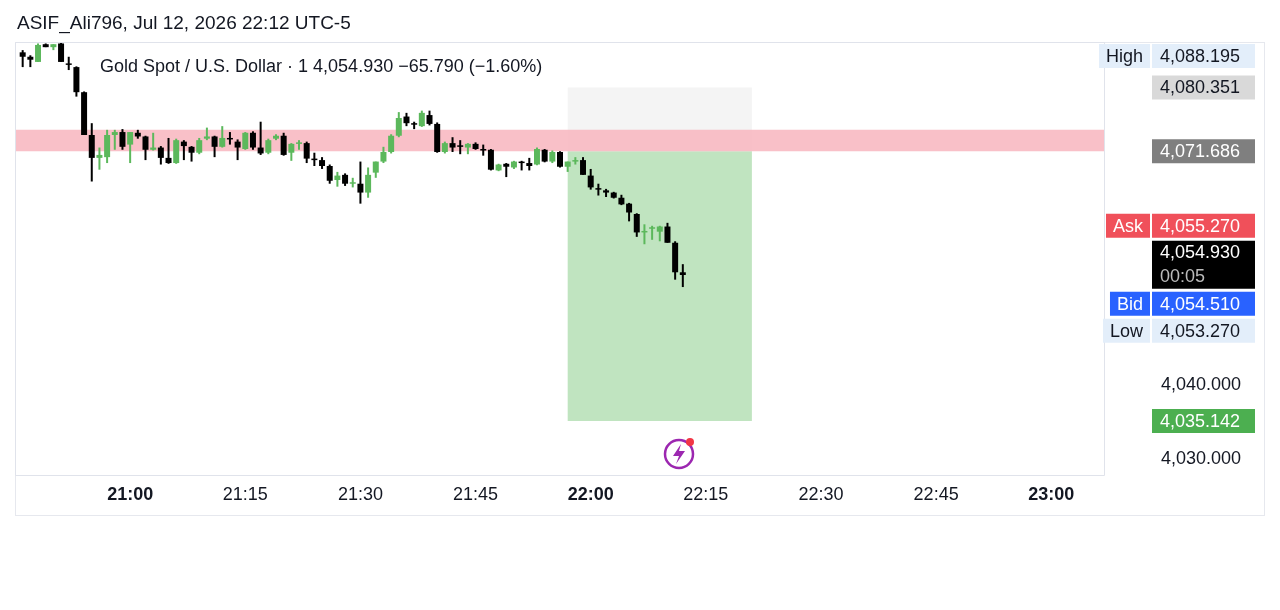 This screenshot has height=610, width=1280. I want to click on text: Ask 4,055.270, so click(1176, 225).